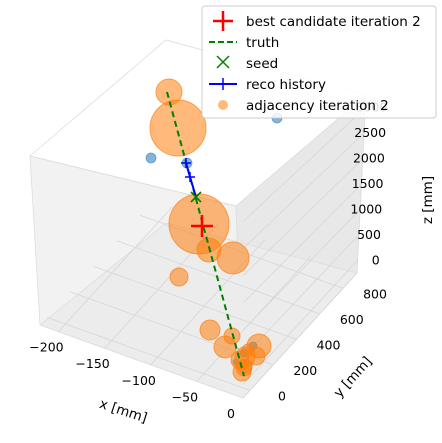 Image resolution: width=442 pixels, height=443 pixels. Describe the element at coordinates (139, 380) in the screenshot. I see `x-tick-label: −100` at that location.